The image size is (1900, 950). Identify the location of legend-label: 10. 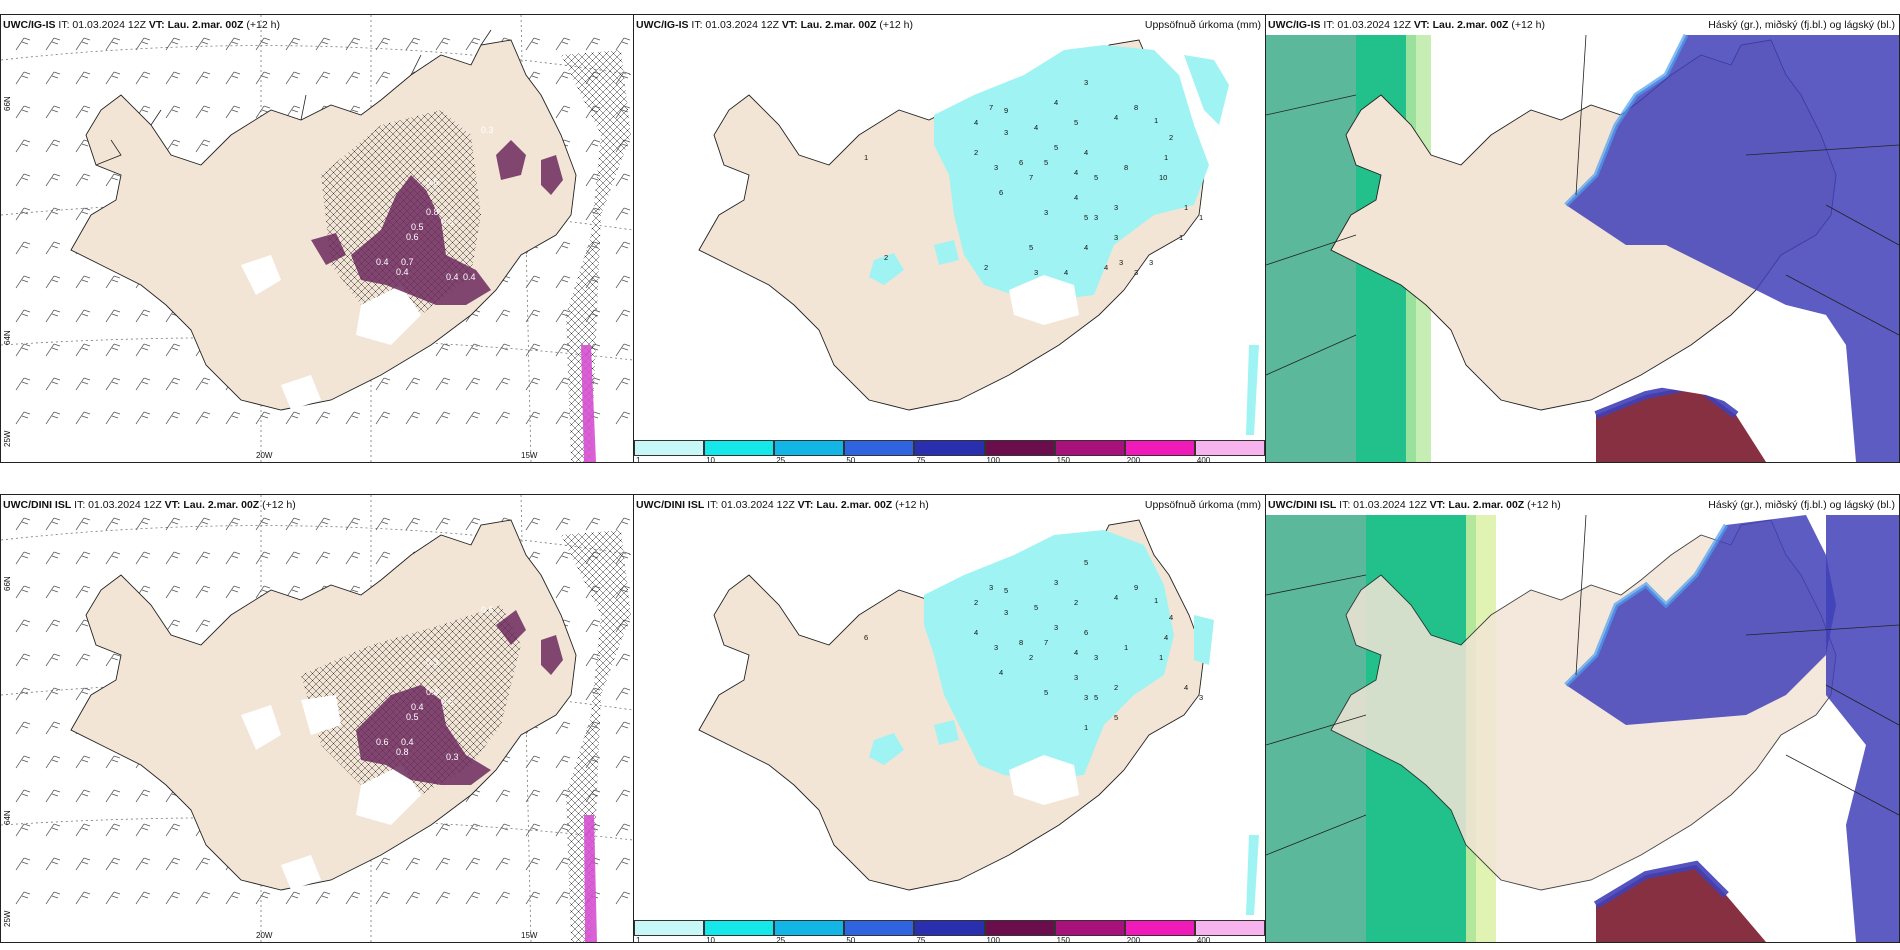
(711, 459).